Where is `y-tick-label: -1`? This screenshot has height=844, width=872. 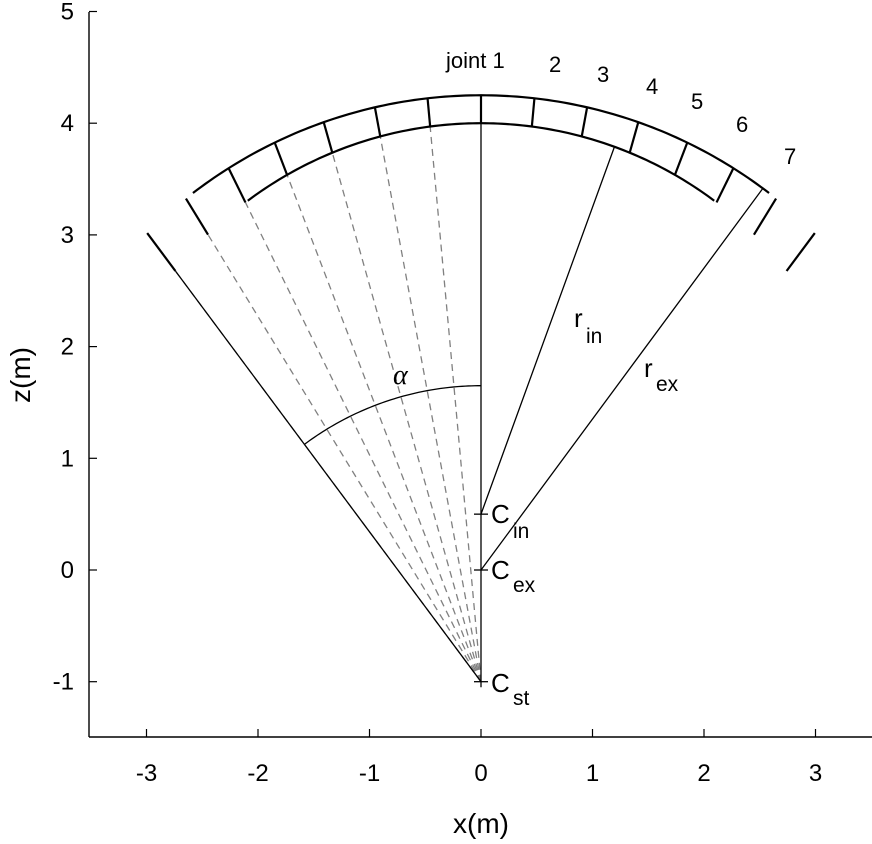 y-tick-label: -1 is located at coordinates (63, 682).